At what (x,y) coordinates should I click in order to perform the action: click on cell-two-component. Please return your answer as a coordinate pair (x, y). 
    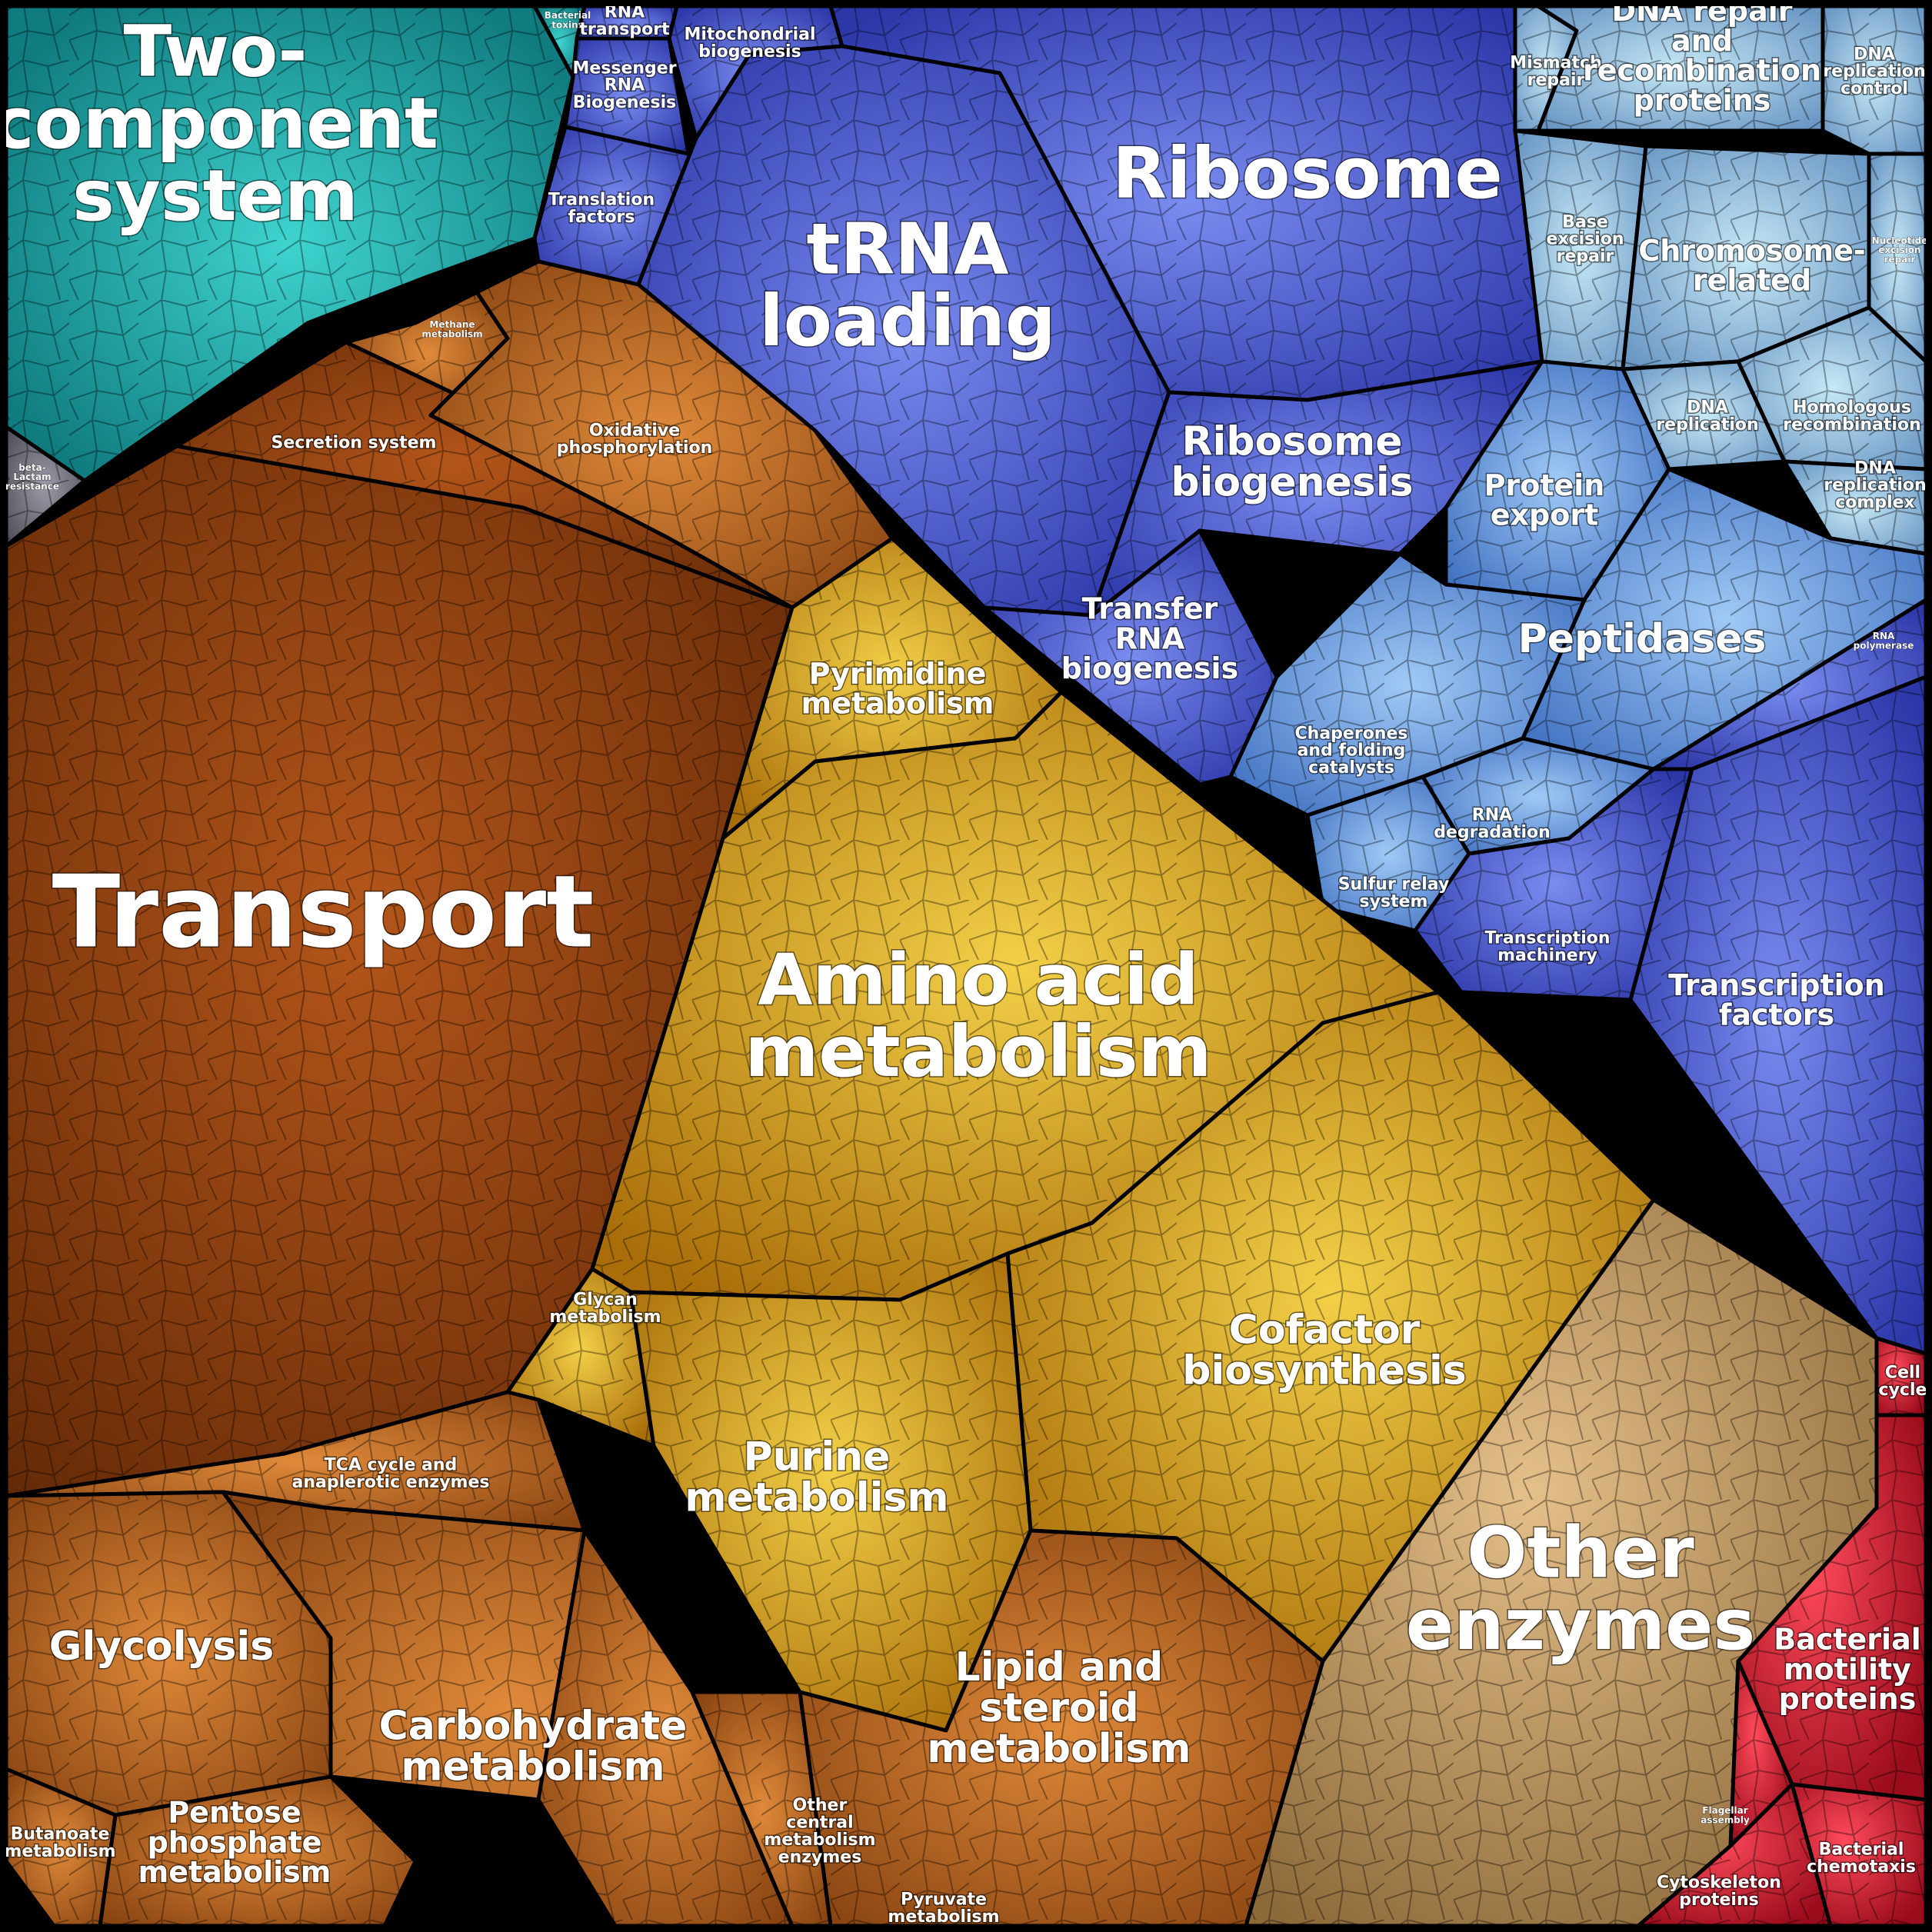
    Looking at the image, I should click on (289, 243).